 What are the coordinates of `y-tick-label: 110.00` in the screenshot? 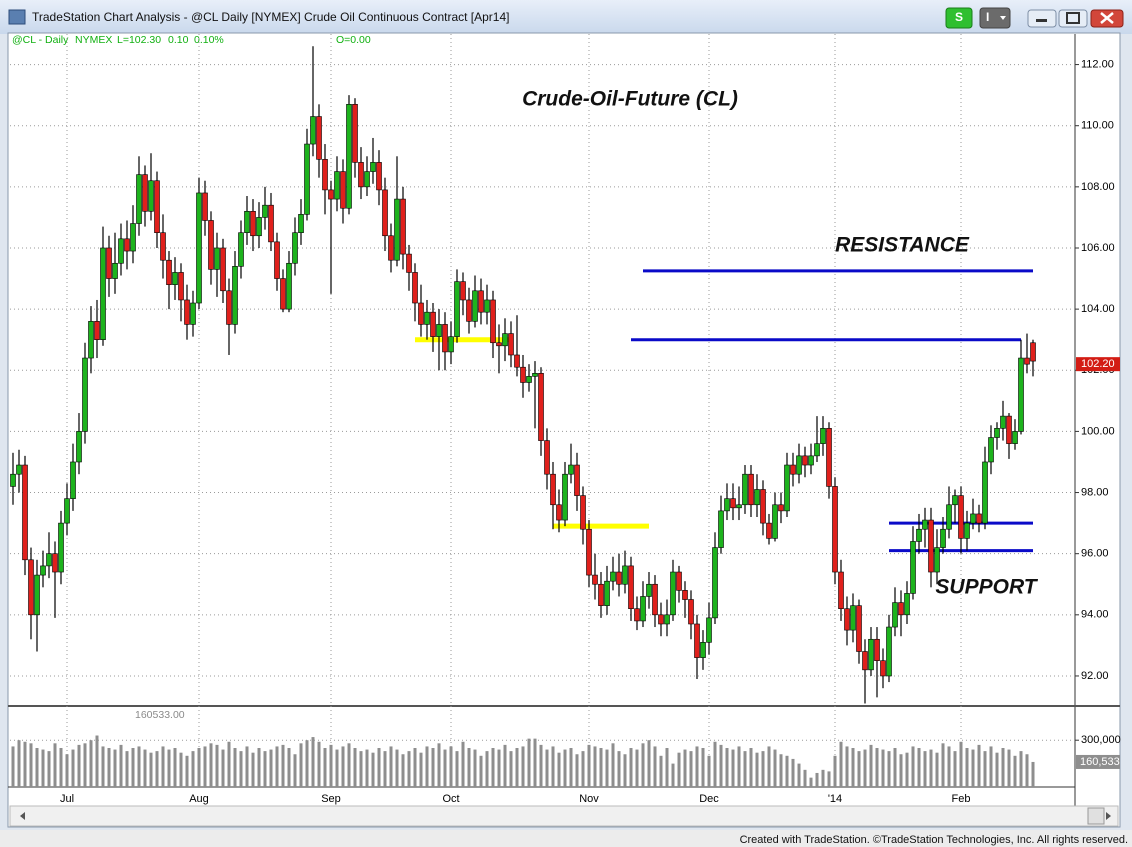 It's located at (1097, 126).